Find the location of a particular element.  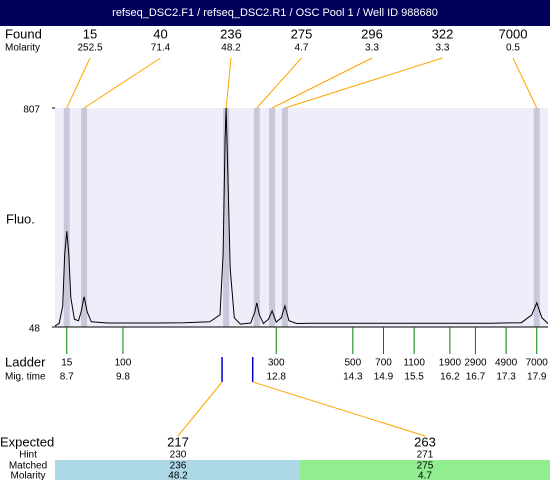

found-molarity: 0.5 is located at coordinates (513, 48).